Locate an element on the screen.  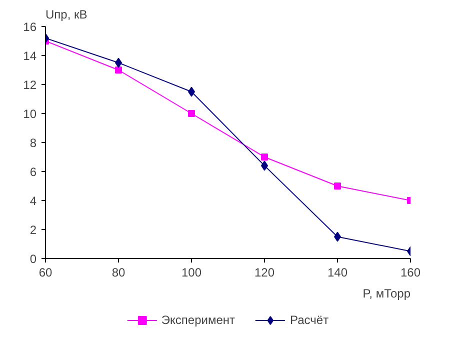
x-tick-label: 160 is located at coordinates (410, 273).